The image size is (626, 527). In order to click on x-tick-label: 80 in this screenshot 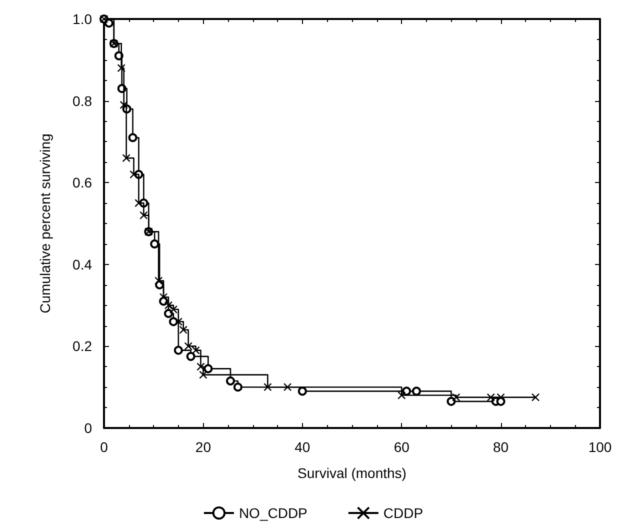, I will do `click(501, 447)`.